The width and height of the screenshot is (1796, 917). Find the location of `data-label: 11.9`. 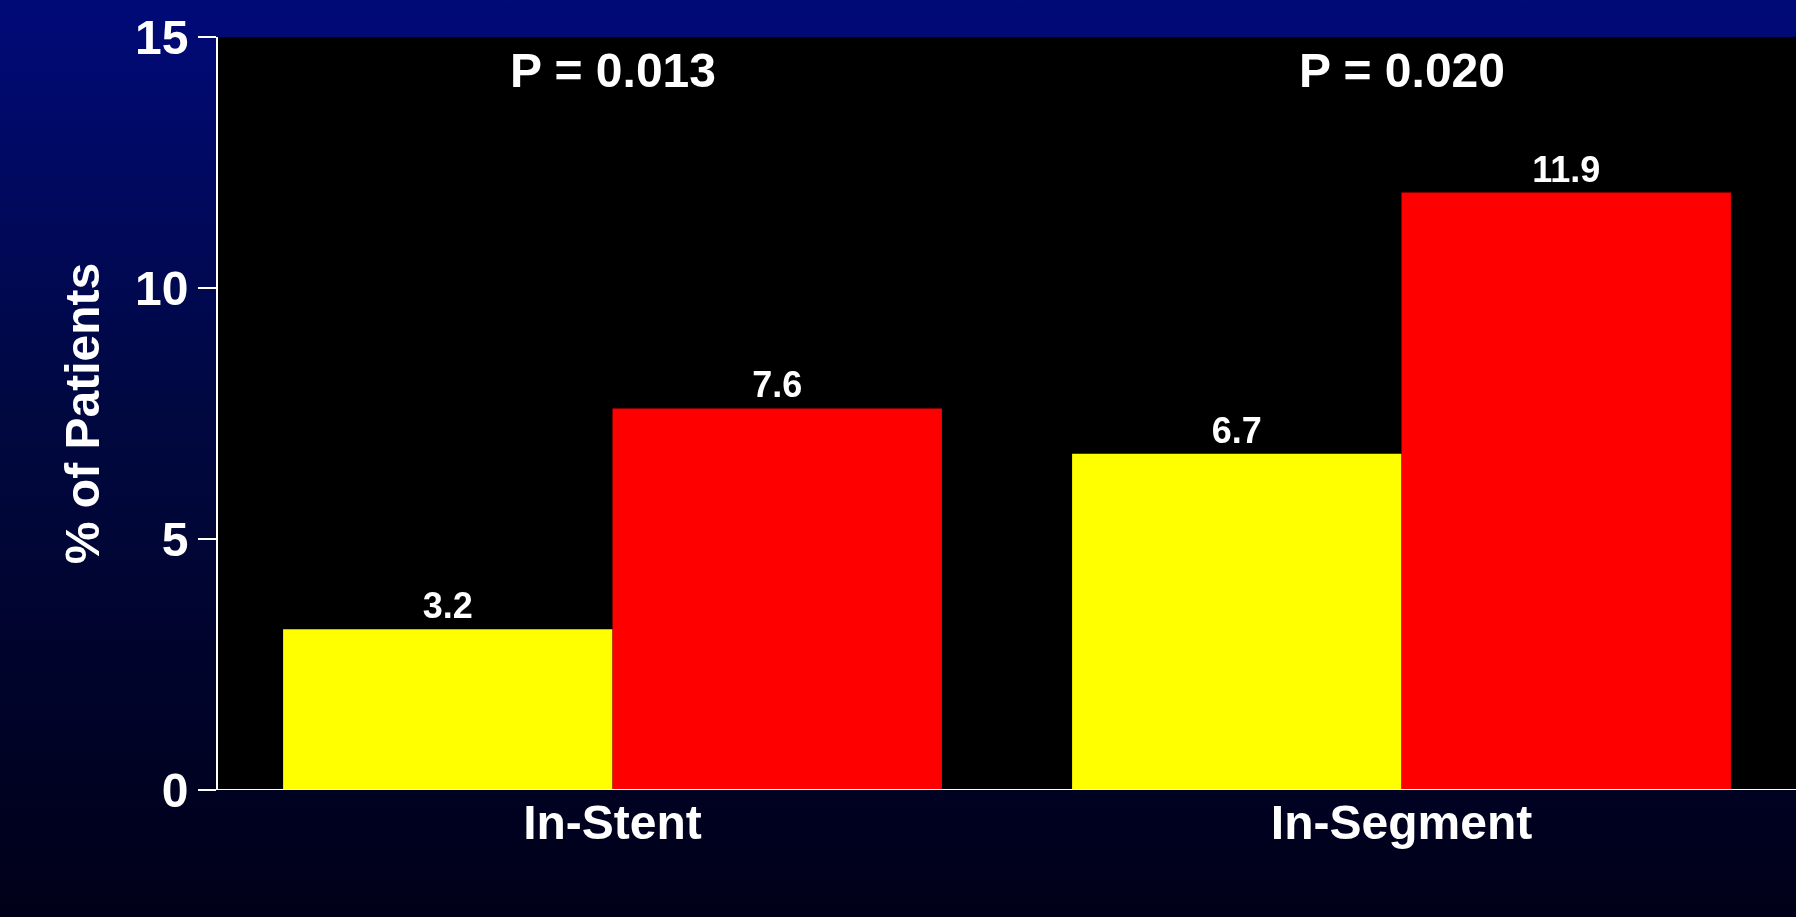

data-label: 11.9 is located at coordinates (1566, 169).